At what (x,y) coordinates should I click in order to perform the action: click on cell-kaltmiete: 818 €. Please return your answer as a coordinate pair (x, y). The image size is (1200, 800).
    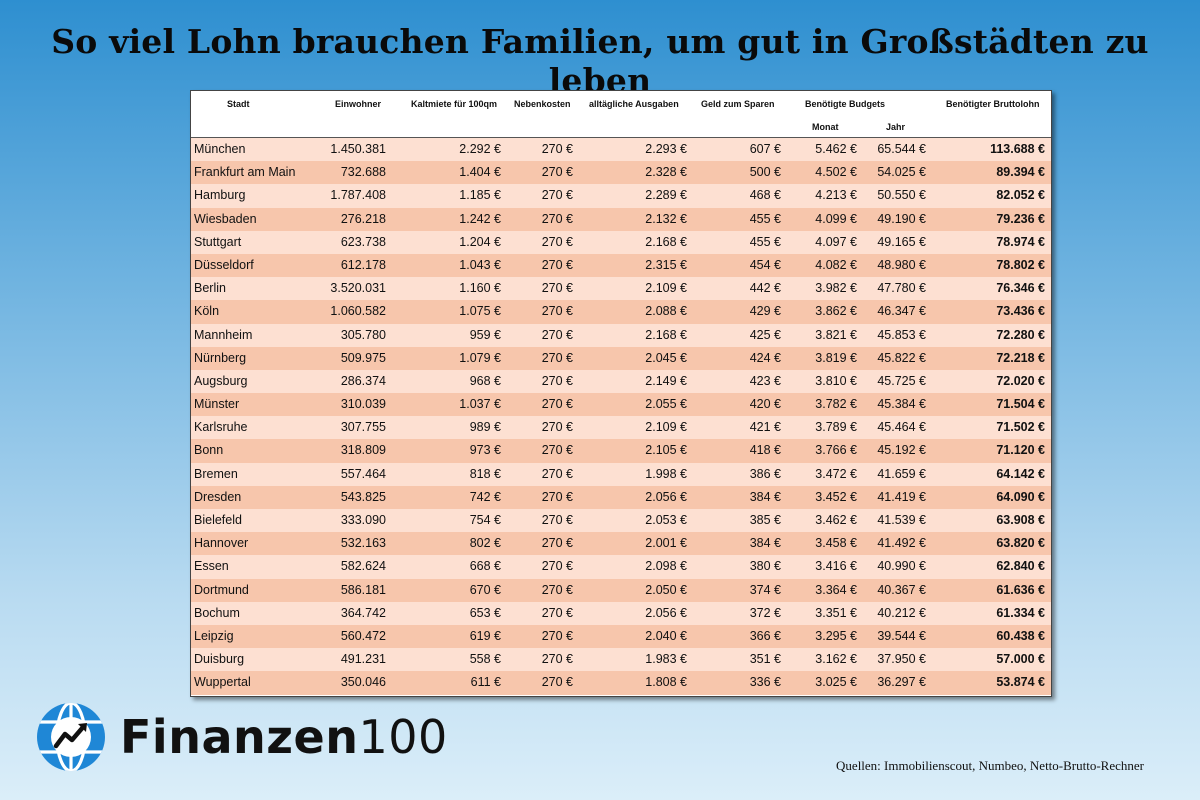
    Looking at the image, I should click on (485, 473).